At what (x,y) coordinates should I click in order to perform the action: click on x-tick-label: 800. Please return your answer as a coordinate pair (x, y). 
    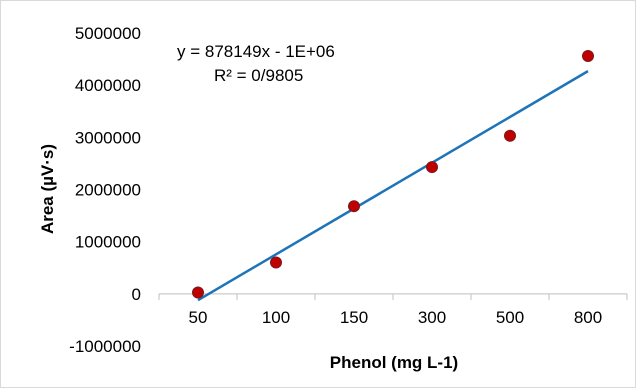
    Looking at the image, I should click on (588, 317).